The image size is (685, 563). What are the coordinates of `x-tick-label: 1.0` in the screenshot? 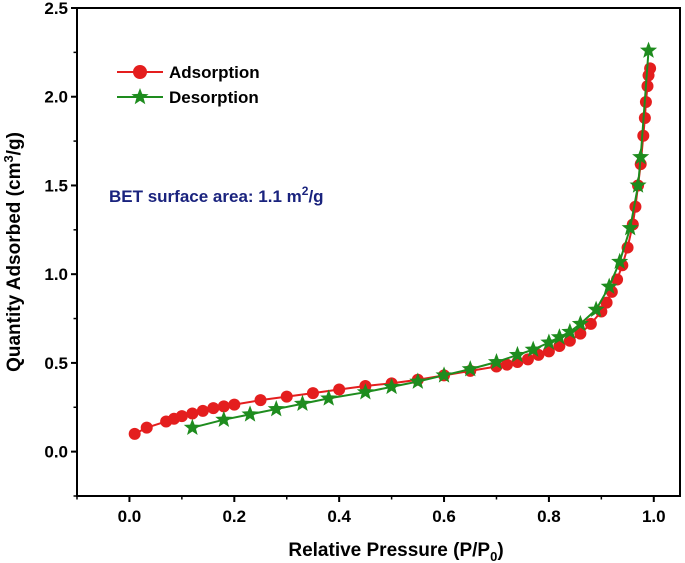 It's located at (654, 516).